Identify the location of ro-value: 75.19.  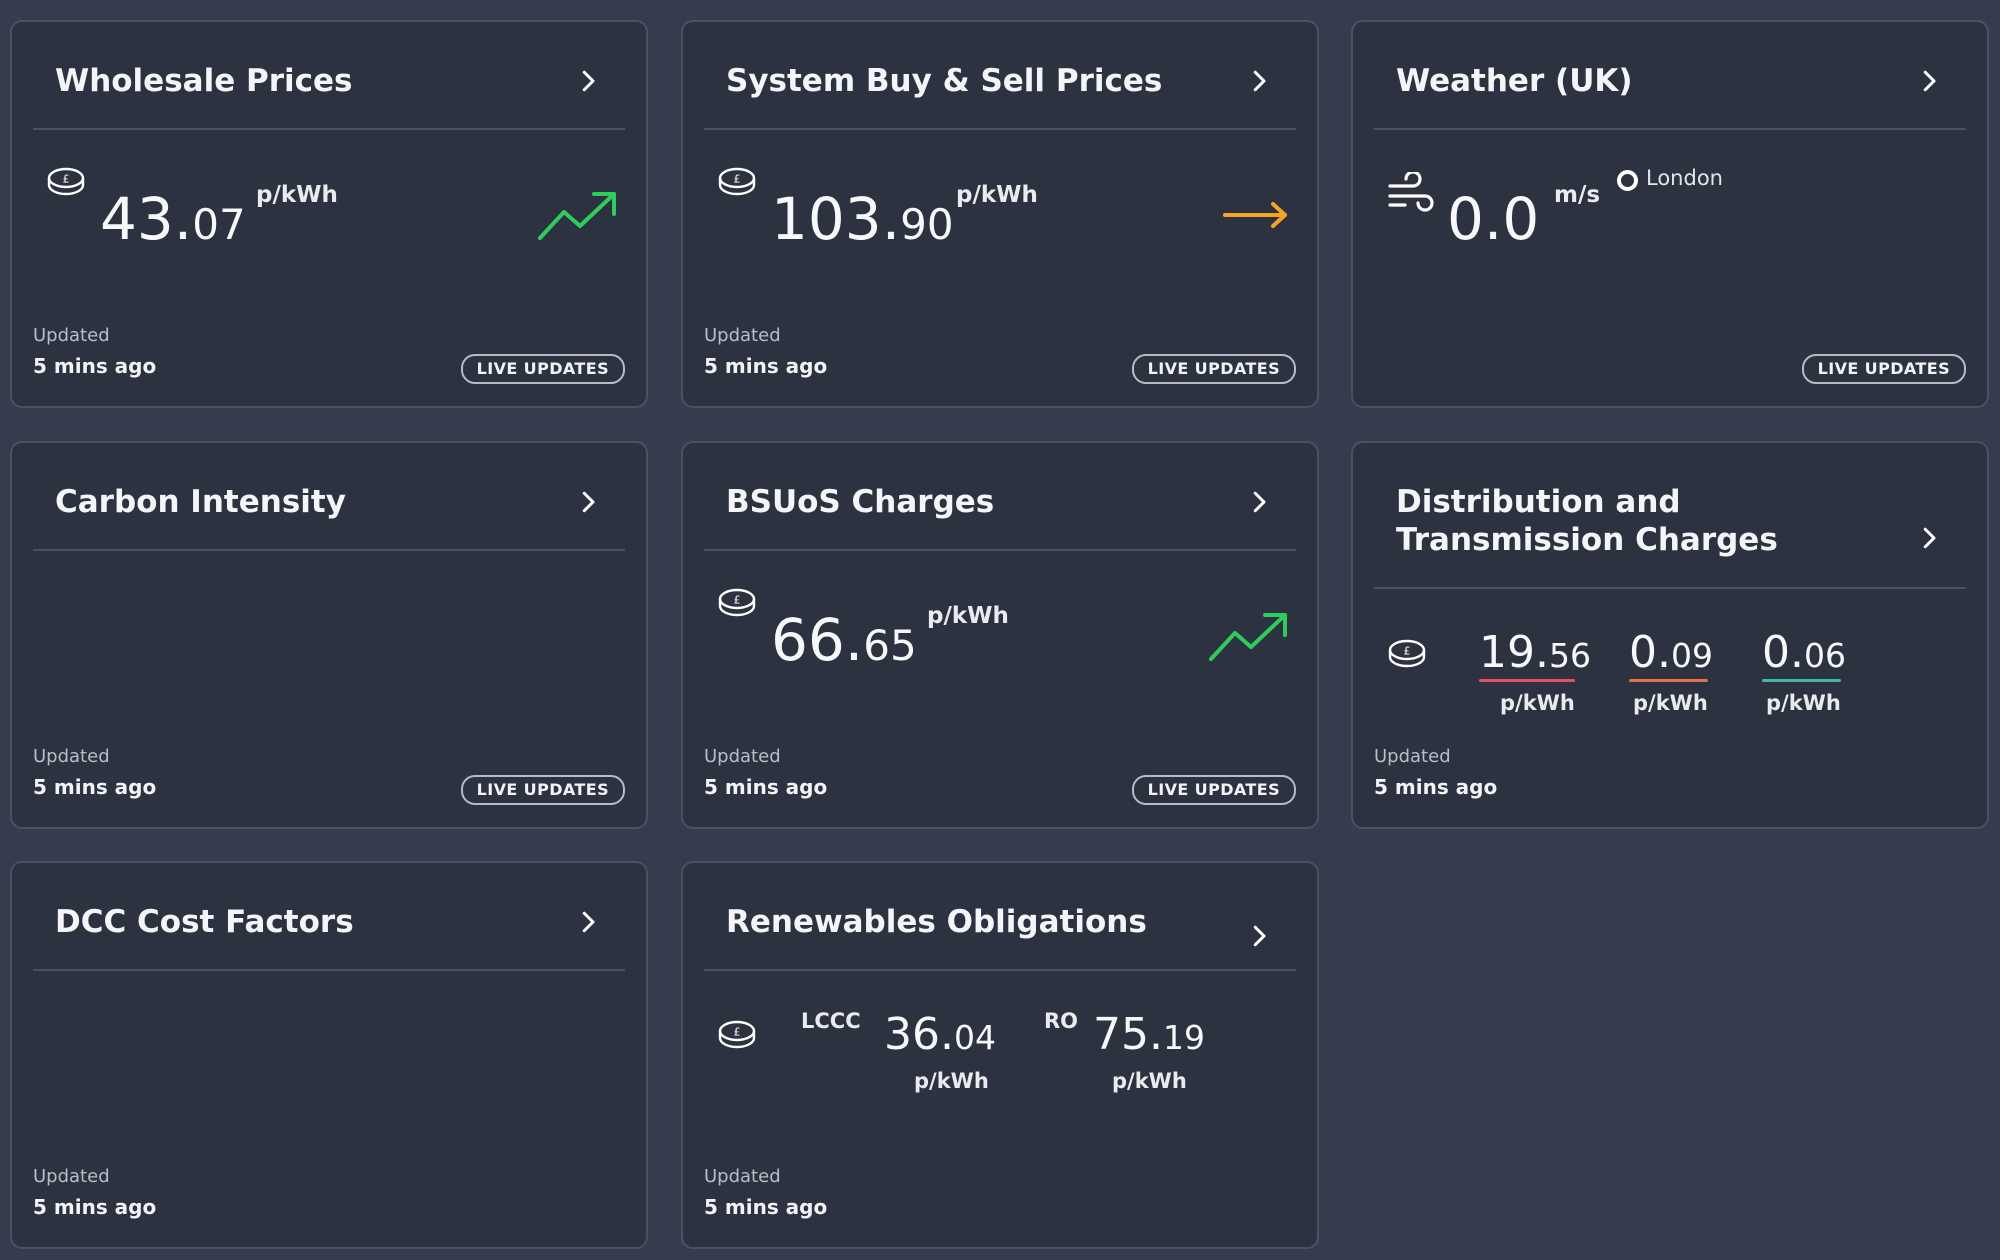
(1149, 1034).